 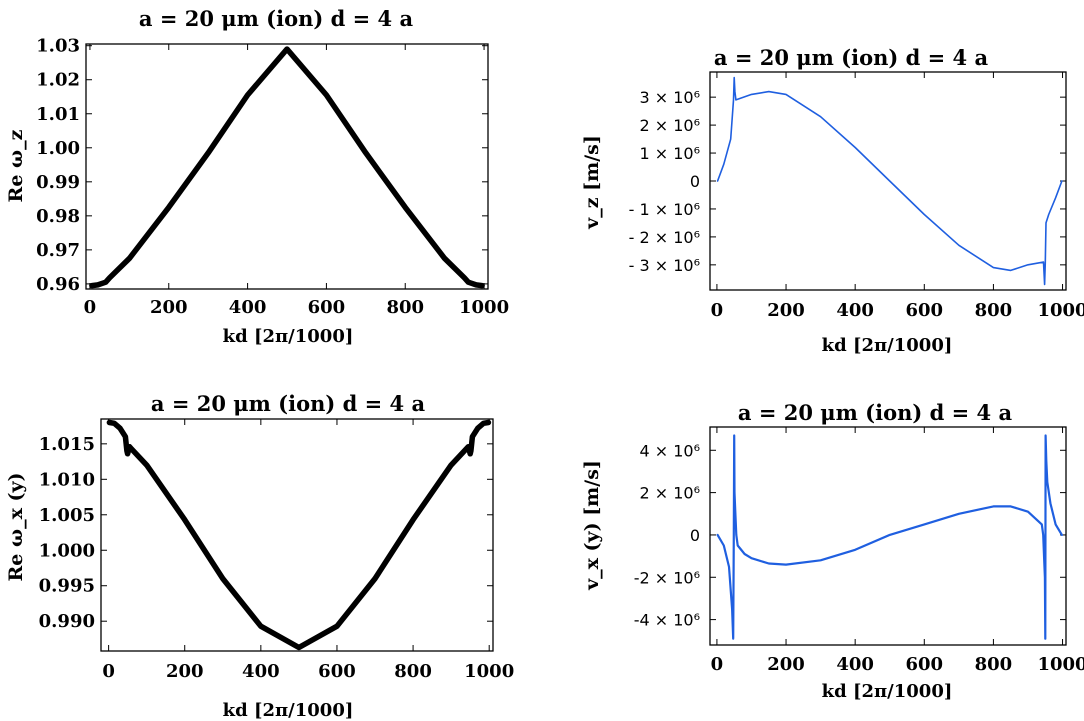 I want to click on plot1-ytick-label: 1.01, so click(x=58, y=114).